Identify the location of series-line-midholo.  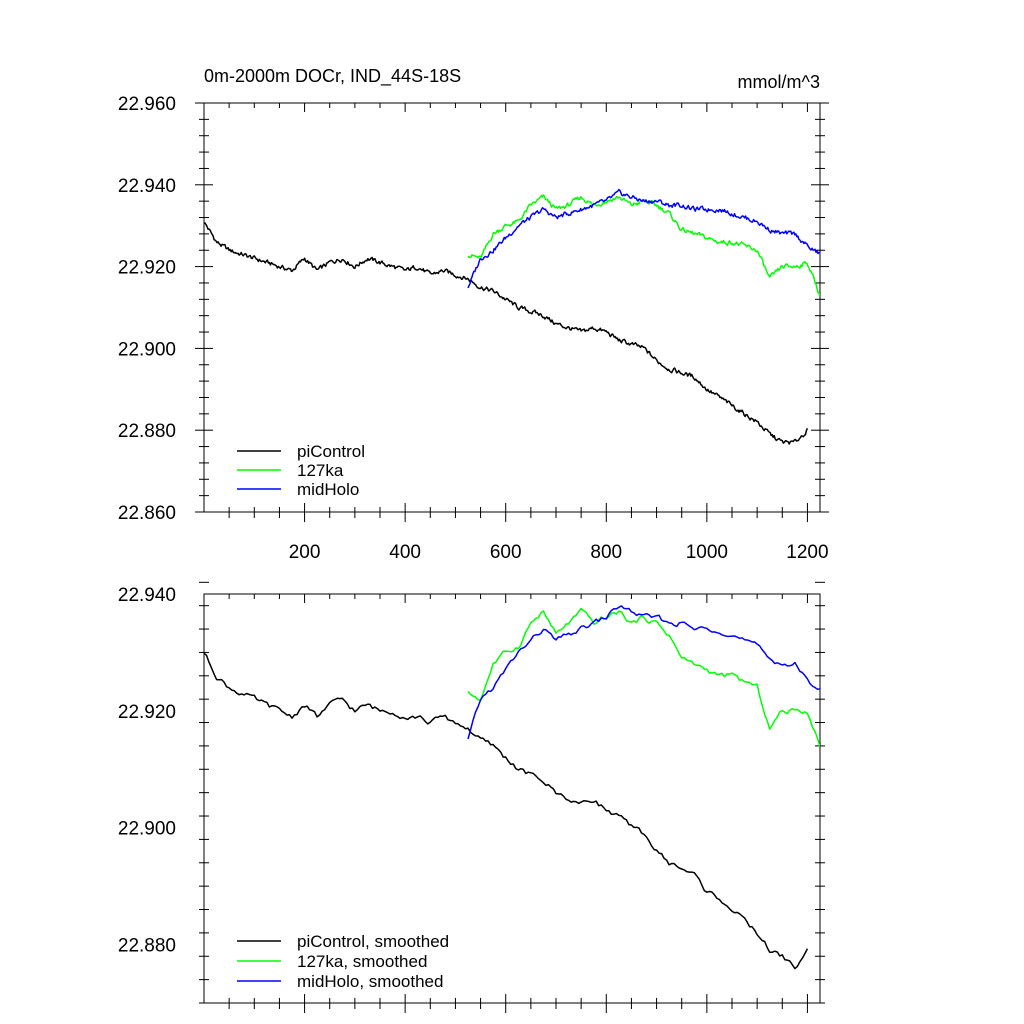
(643, 238).